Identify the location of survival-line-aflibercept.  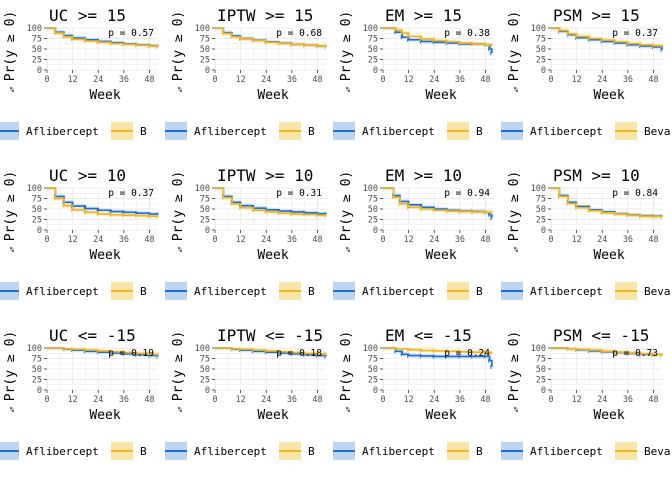
(438, 357).